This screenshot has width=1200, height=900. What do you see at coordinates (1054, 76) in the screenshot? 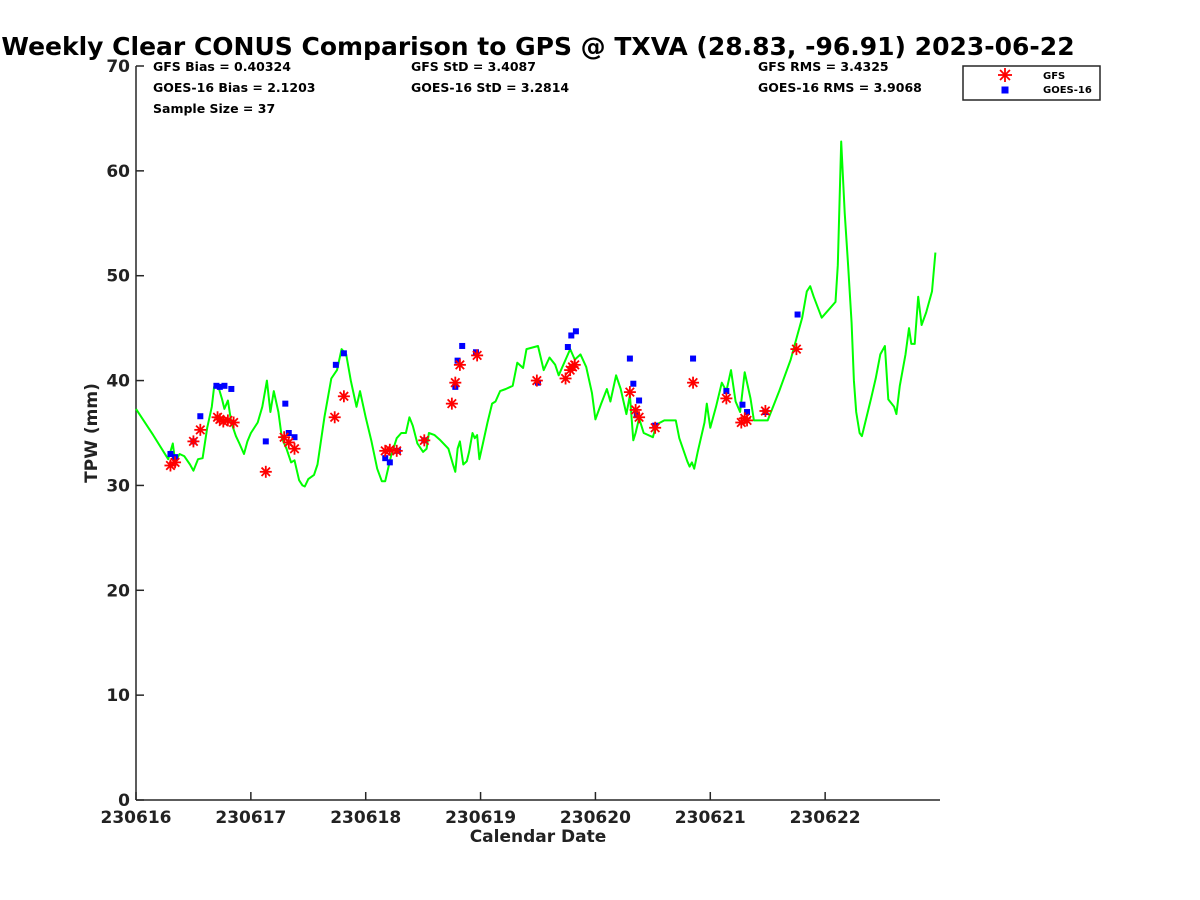
I see `legend-gfs-label: GFS` at bounding box center [1054, 76].